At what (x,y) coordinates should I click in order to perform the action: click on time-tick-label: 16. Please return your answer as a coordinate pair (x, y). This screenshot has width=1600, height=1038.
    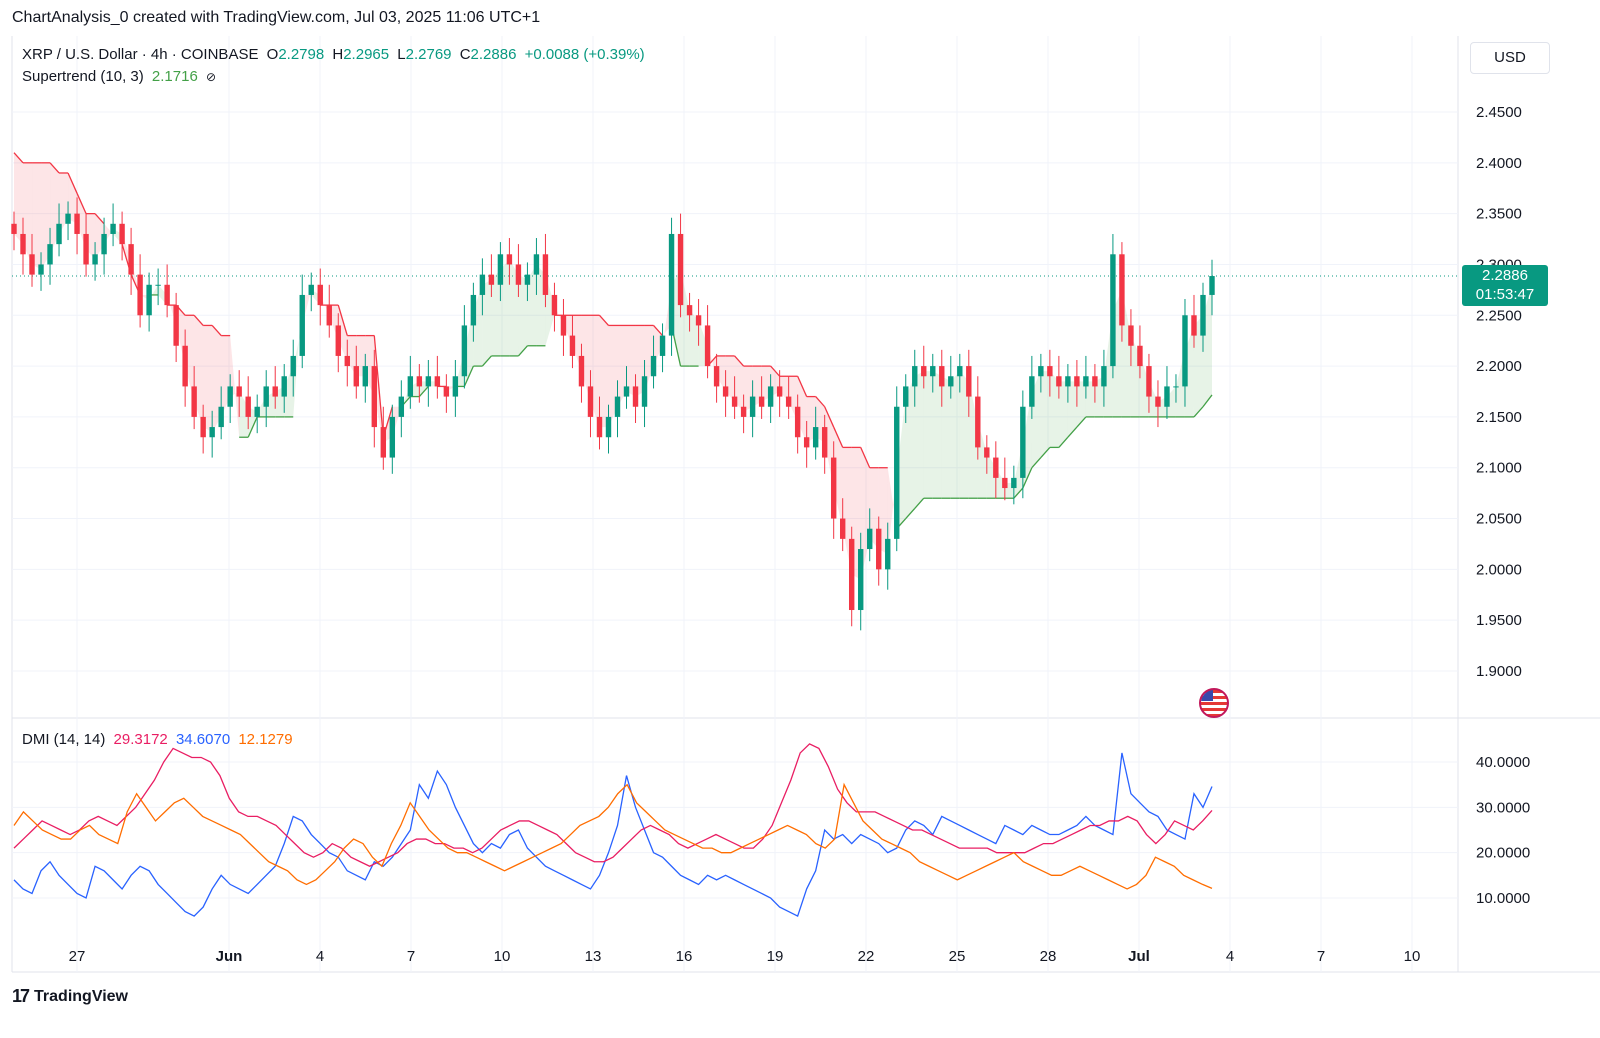
    Looking at the image, I should click on (684, 956).